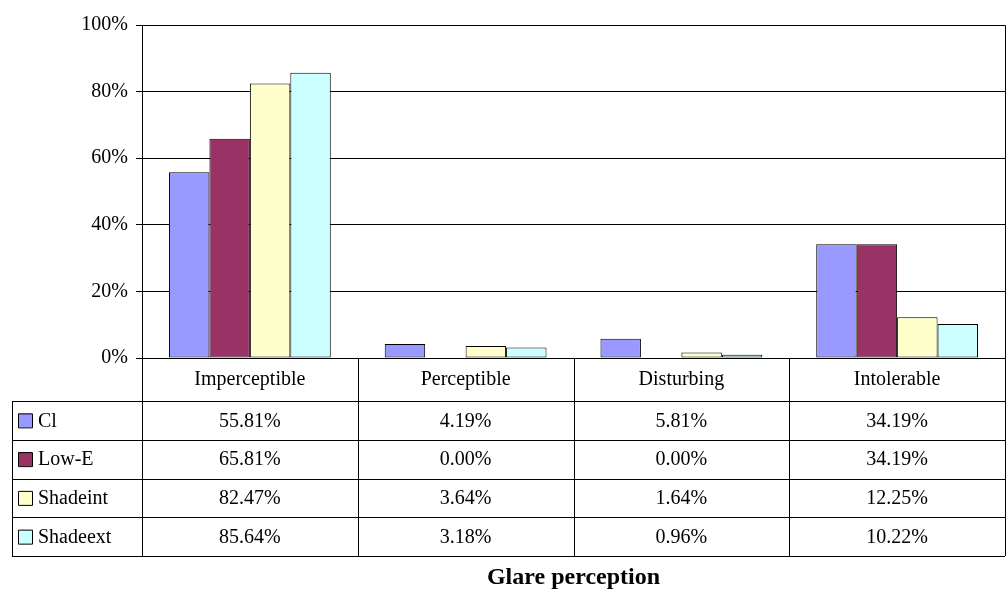 This screenshot has height=601, width=1008. What do you see at coordinates (681, 535) in the screenshot?
I see `data-label: 0.96%` at bounding box center [681, 535].